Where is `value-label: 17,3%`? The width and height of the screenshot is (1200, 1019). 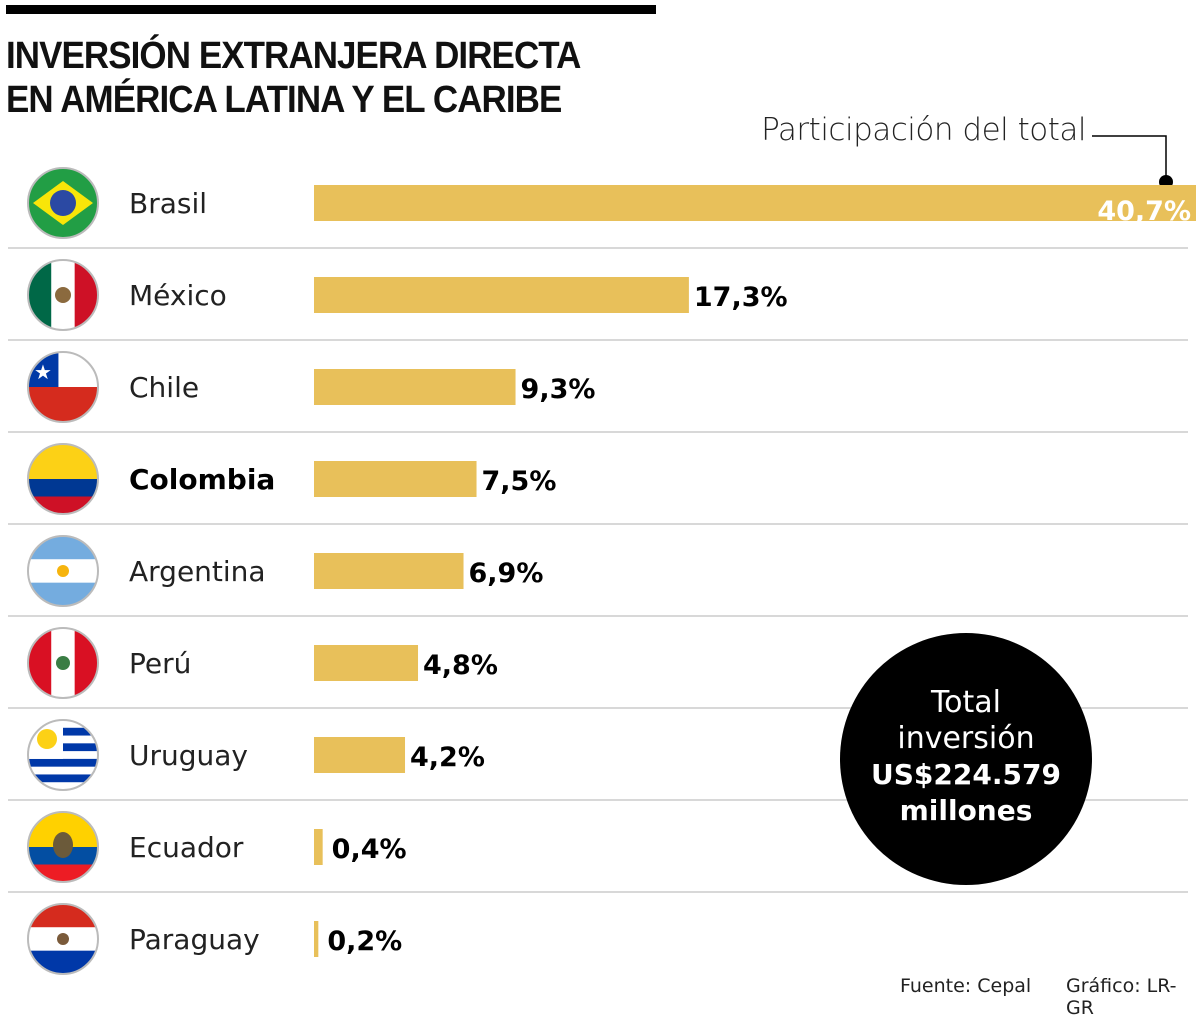
value-label: 17,3% is located at coordinates (741, 297).